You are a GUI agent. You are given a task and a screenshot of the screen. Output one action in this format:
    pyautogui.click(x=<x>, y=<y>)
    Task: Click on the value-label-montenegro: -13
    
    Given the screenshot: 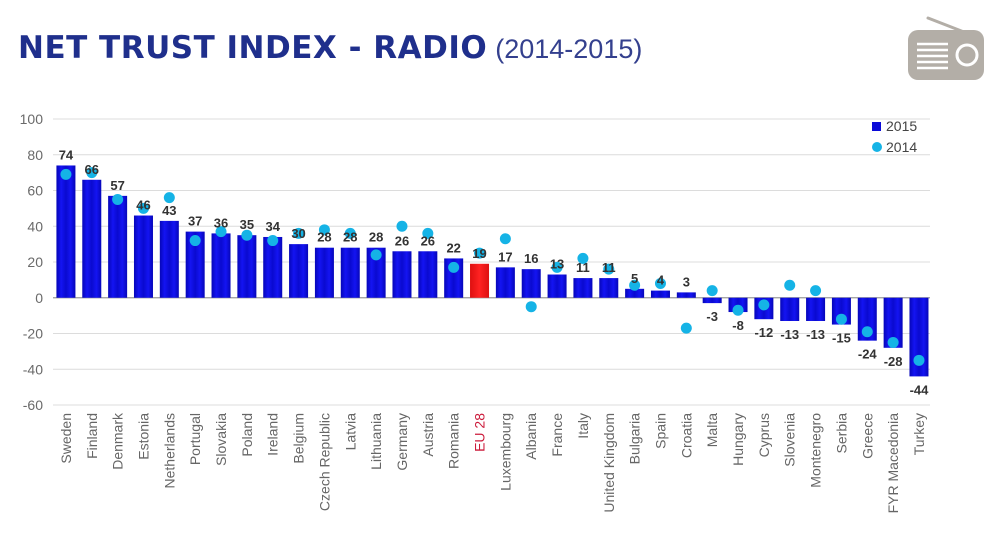 What is the action you would take?
    pyautogui.click(x=815, y=334)
    